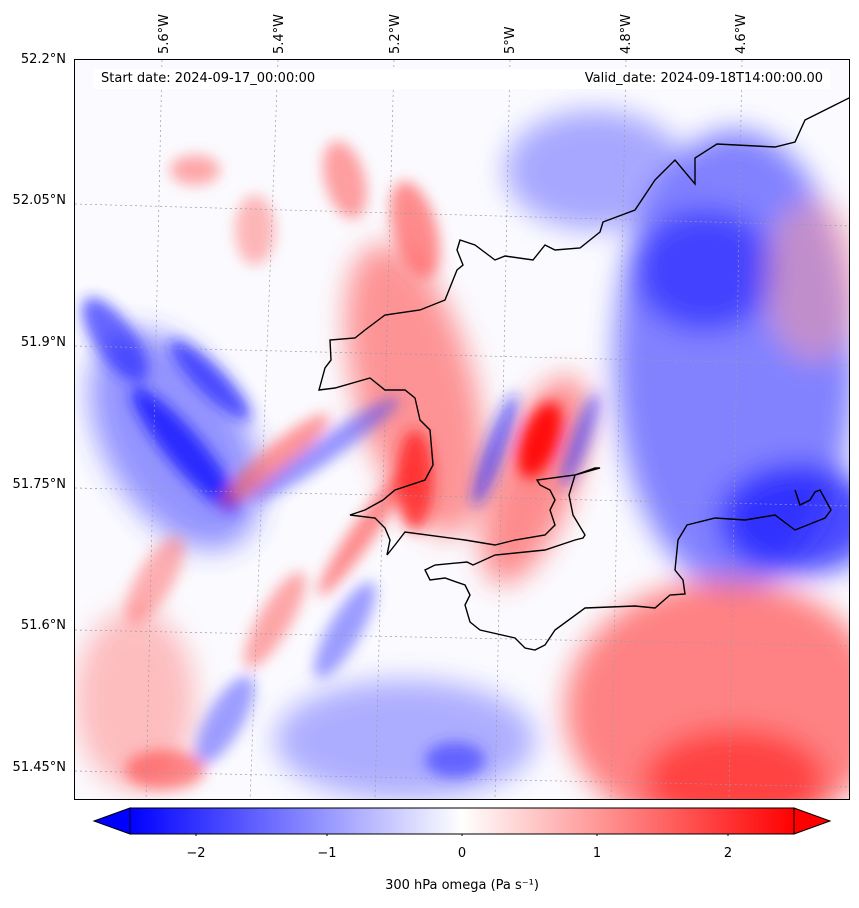 The height and width of the screenshot is (908, 859). Describe the element at coordinates (461, 79) in the screenshot. I see `start-date-label: Start date: 2024-09-17_00:00:00` at that location.